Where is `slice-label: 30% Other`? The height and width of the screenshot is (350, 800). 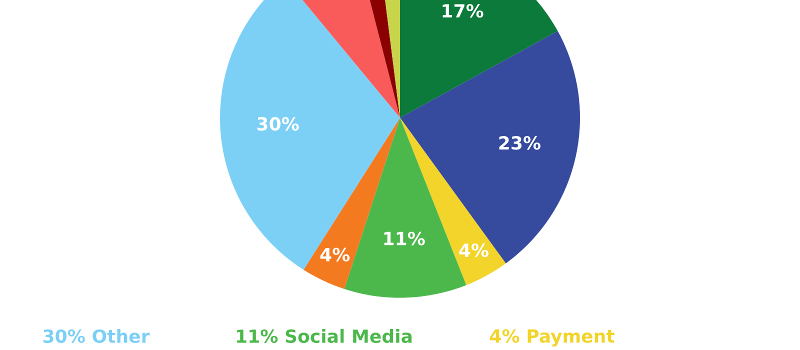
slice-label: 30% Other is located at coordinates (96, 336).